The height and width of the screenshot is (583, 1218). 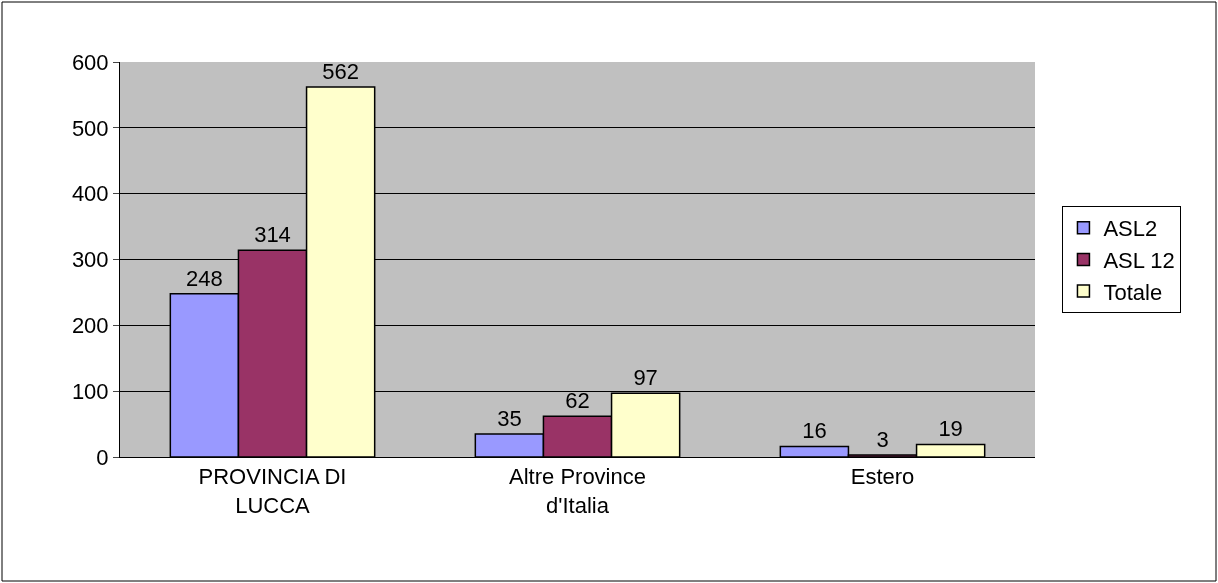 I want to click on y-tick-label: 200, so click(x=90, y=326).